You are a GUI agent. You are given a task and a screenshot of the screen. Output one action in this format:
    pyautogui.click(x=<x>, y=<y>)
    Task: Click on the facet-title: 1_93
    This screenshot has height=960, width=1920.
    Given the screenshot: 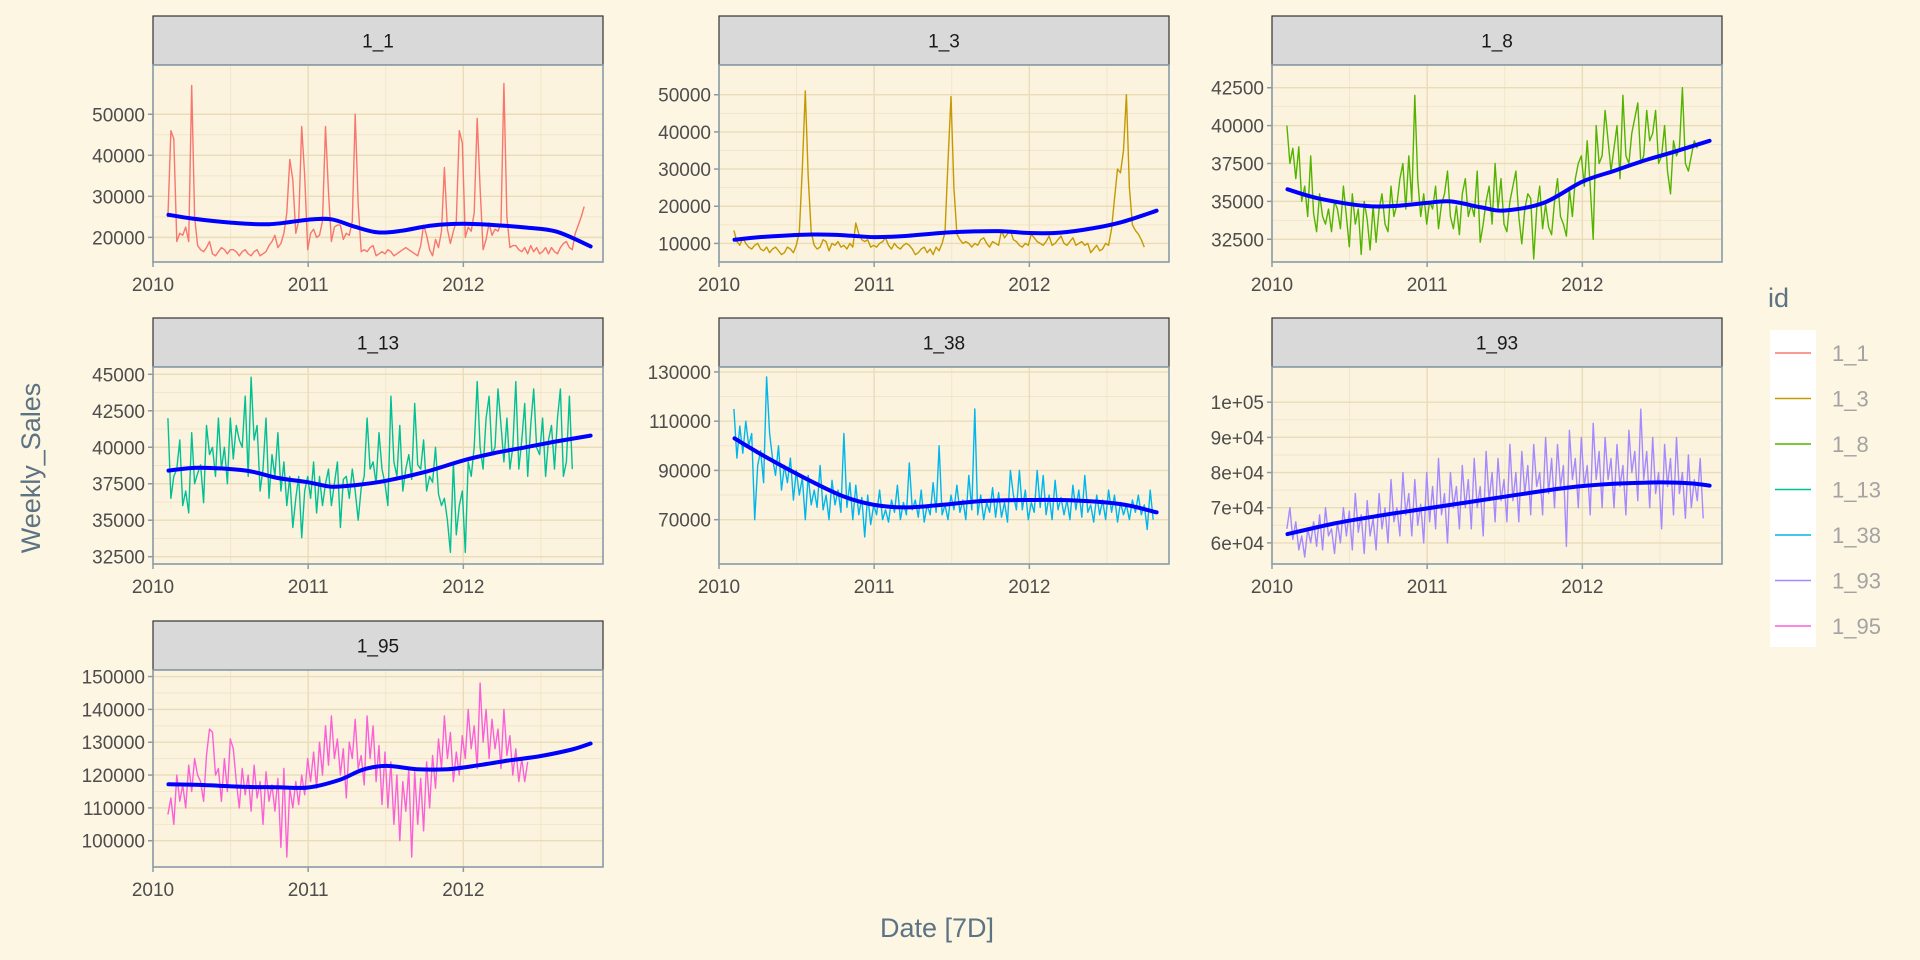 What is the action you would take?
    pyautogui.click(x=1497, y=344)
    